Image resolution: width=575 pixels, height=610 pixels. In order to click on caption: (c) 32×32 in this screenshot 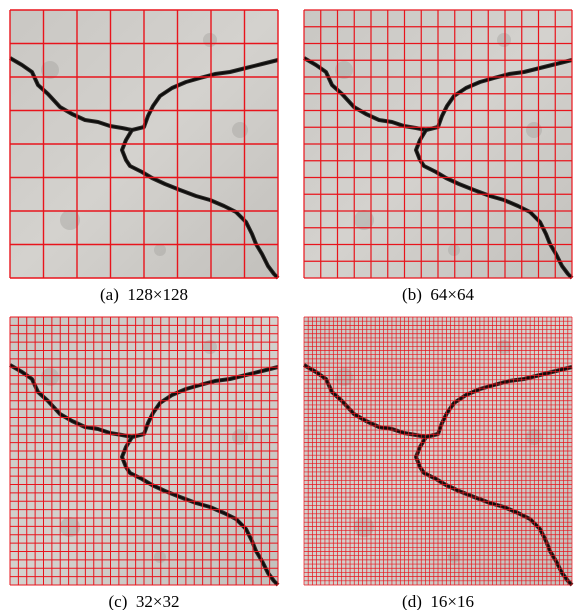, I will do `click(144, 601)`.